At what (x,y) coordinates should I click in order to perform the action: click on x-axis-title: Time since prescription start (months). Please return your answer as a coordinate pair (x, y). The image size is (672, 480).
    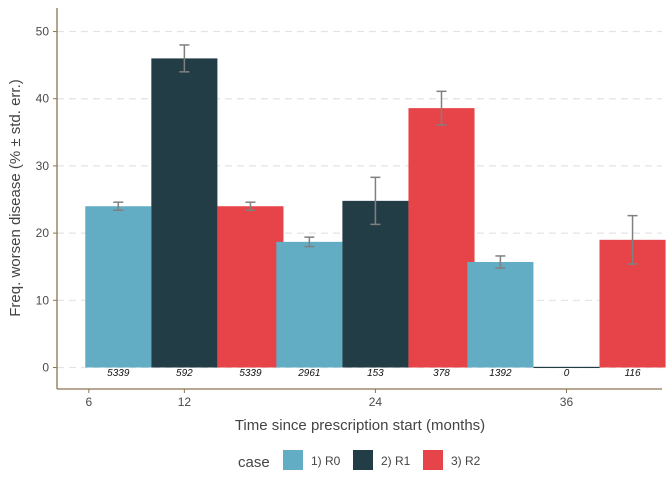
    Looking at the image, I should click on (360, 425).